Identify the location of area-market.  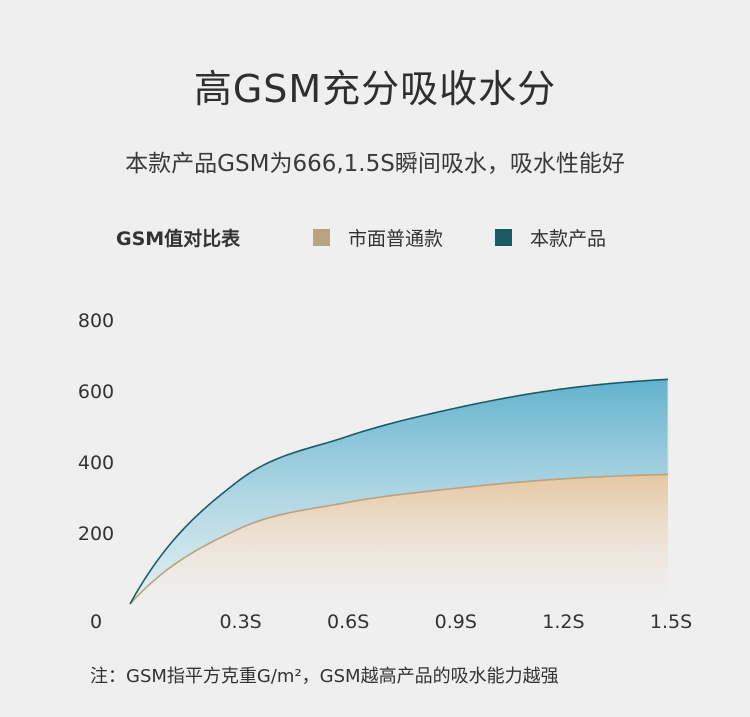
(399, 539).